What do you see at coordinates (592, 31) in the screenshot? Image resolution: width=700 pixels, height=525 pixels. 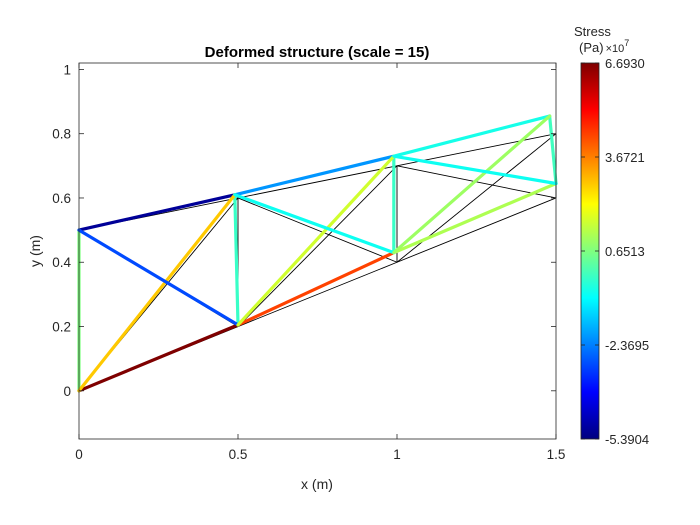 I see `colorbar-title: Stress` at bounding box center [592, 31].